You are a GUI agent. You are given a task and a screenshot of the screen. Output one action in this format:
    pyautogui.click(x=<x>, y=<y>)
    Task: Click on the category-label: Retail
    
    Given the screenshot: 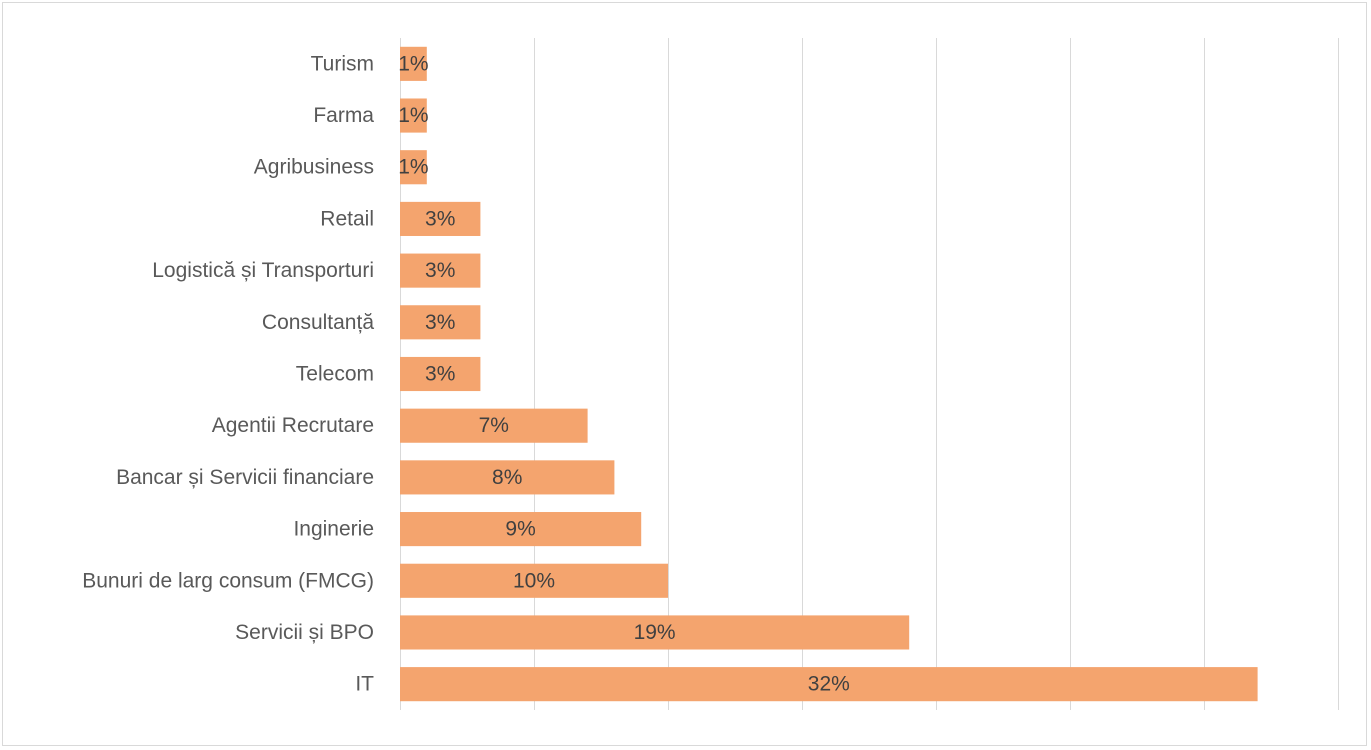 What is the action you would take?
    pyautogui.click(x=347, y=218)
    